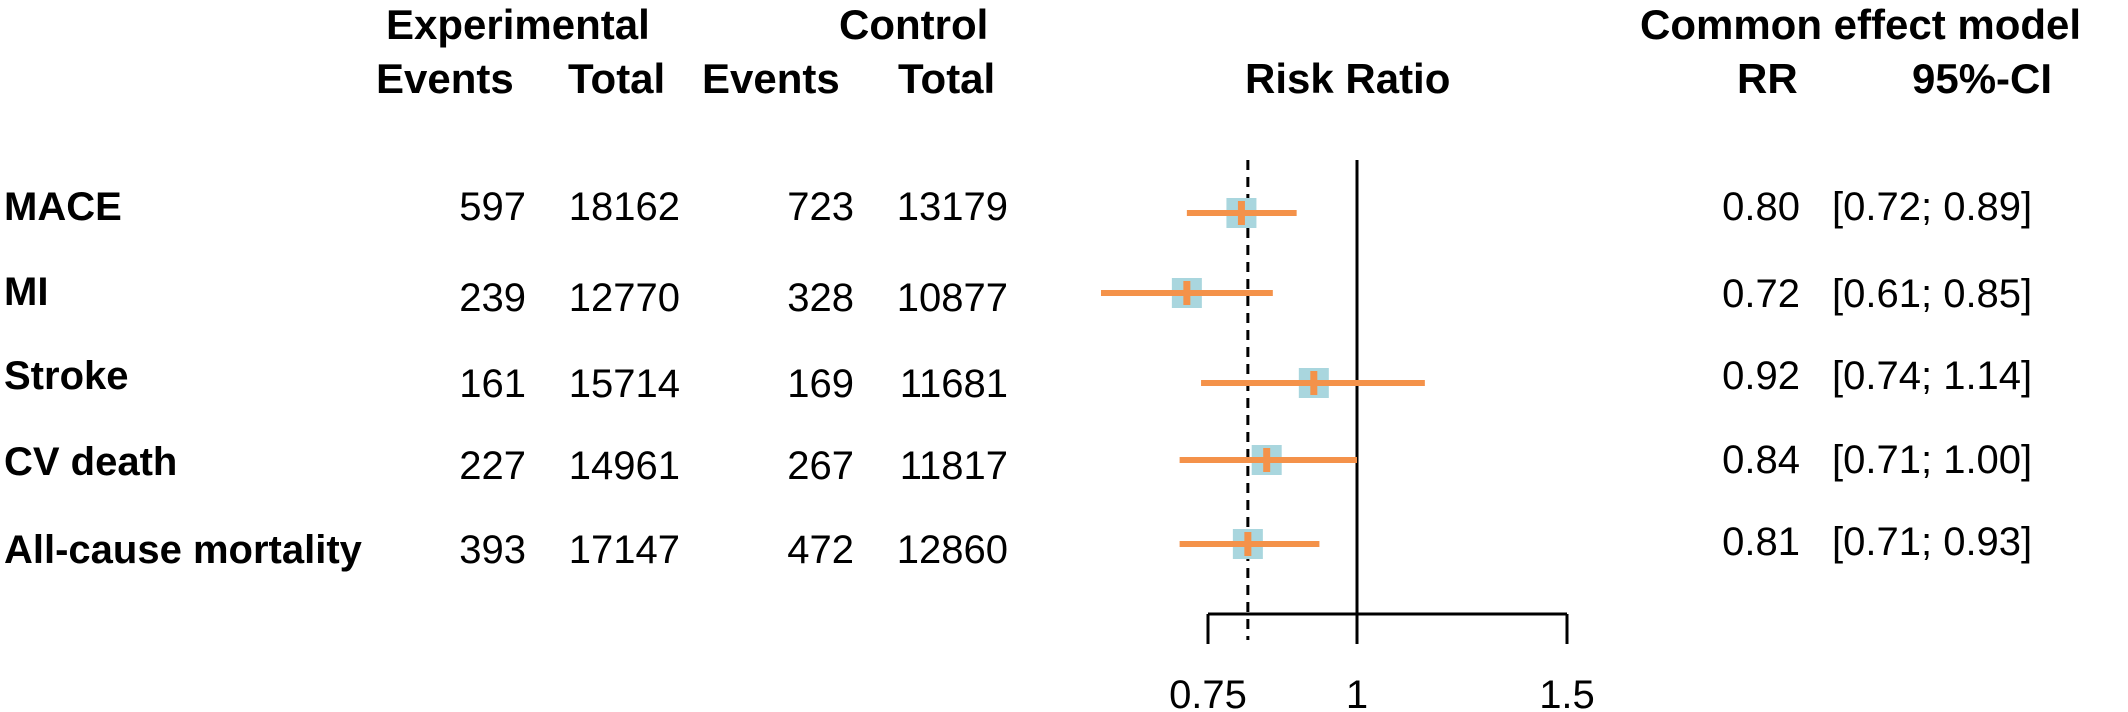 This screenshot has width=2128, height=712. Describe the element at coordinates (492, 384) in the screenshot. I see `exp-events: 161` at that location.